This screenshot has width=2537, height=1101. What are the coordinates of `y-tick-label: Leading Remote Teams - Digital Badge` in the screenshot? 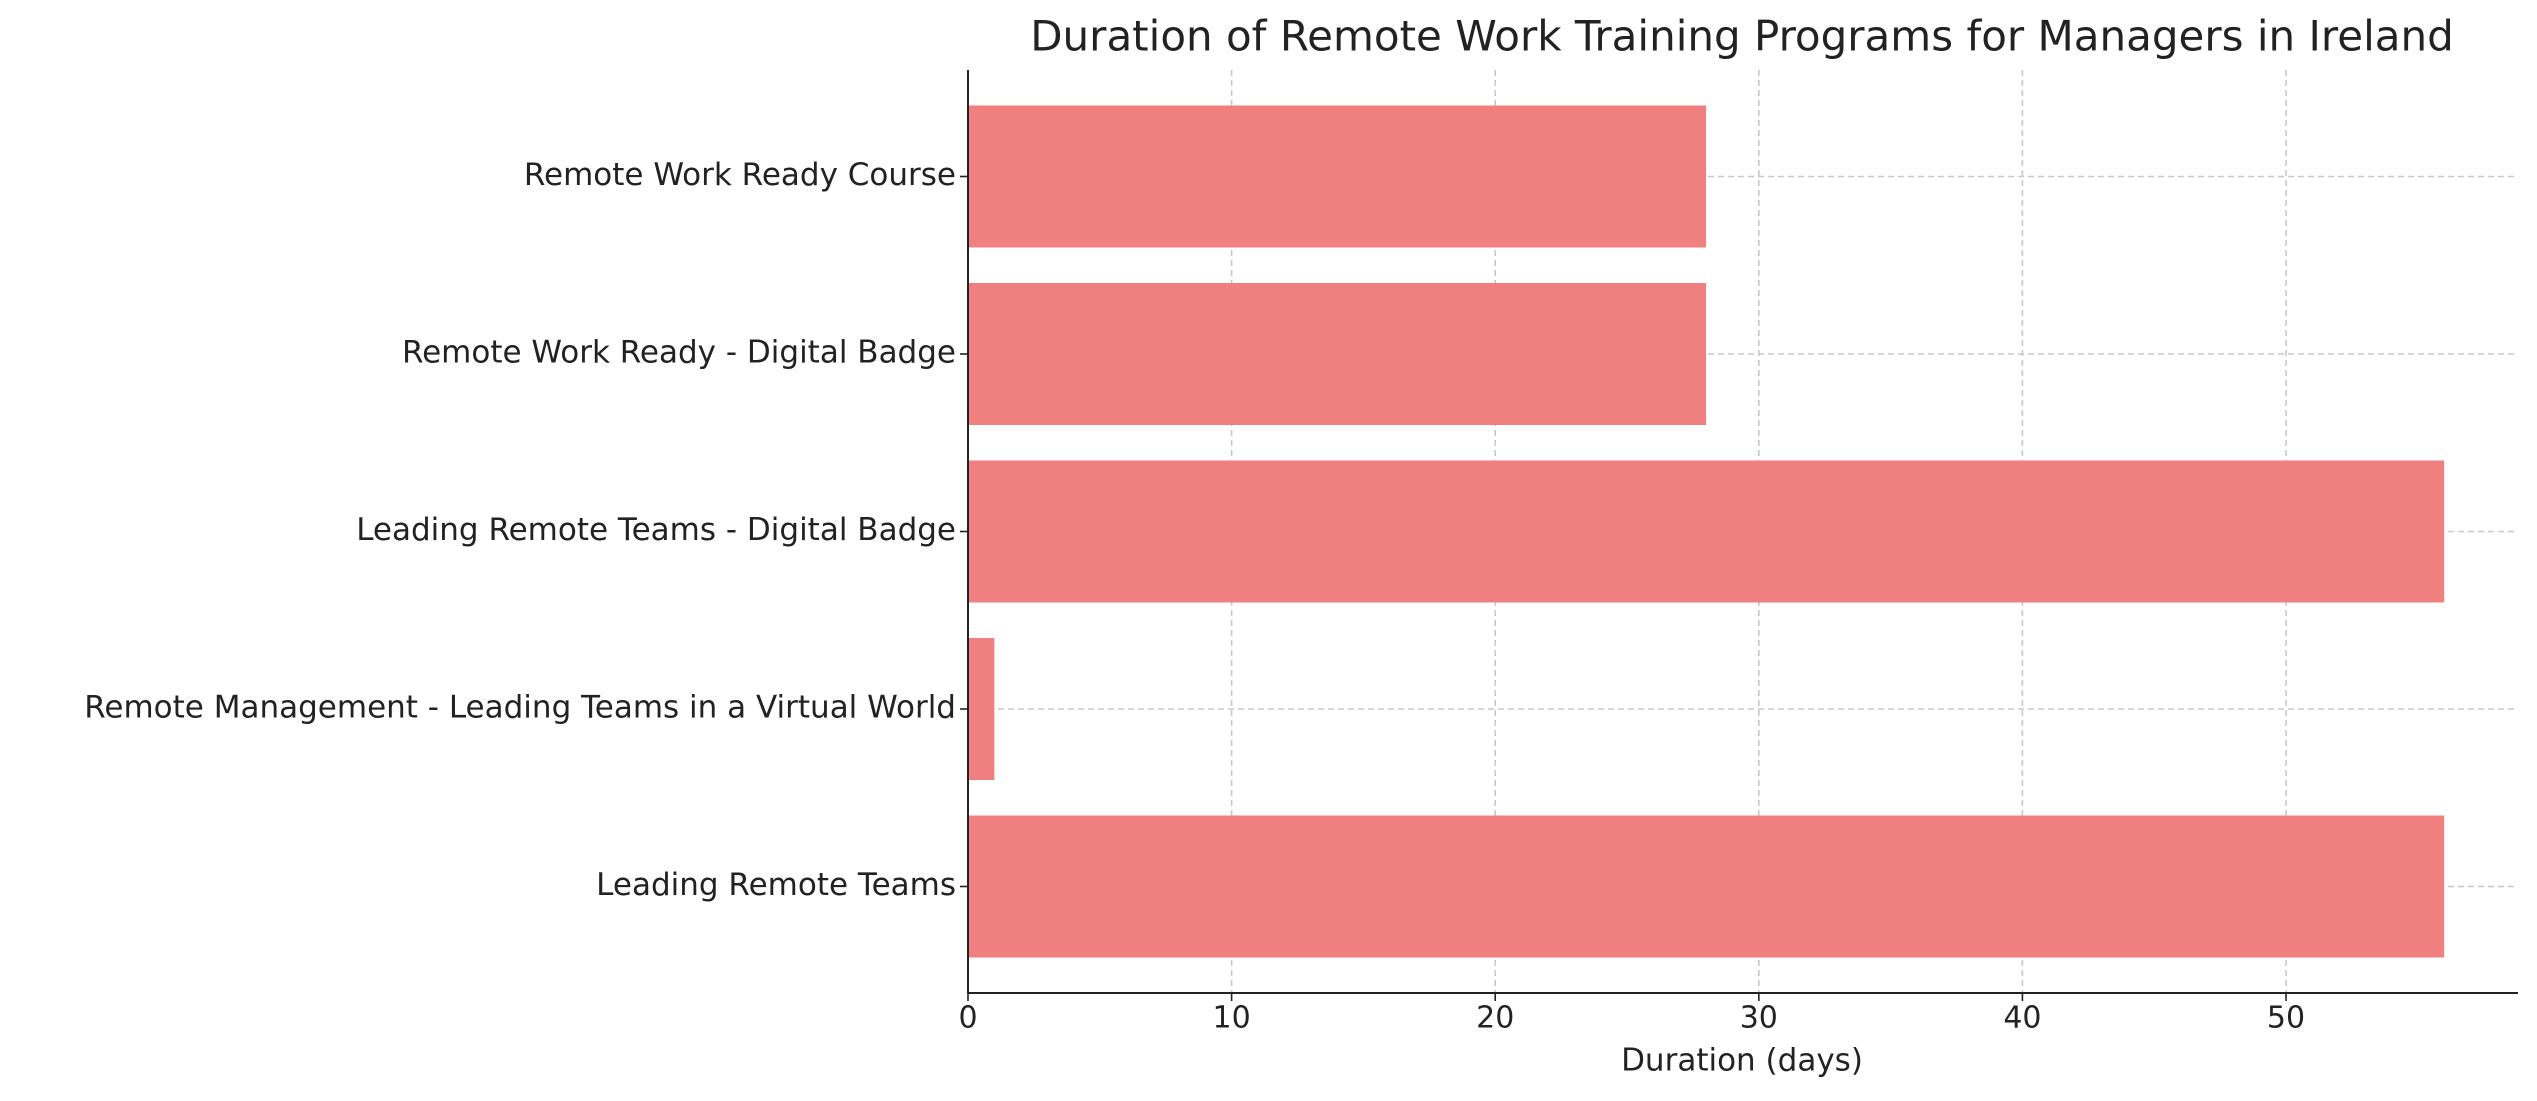 It's located at (656, 530).